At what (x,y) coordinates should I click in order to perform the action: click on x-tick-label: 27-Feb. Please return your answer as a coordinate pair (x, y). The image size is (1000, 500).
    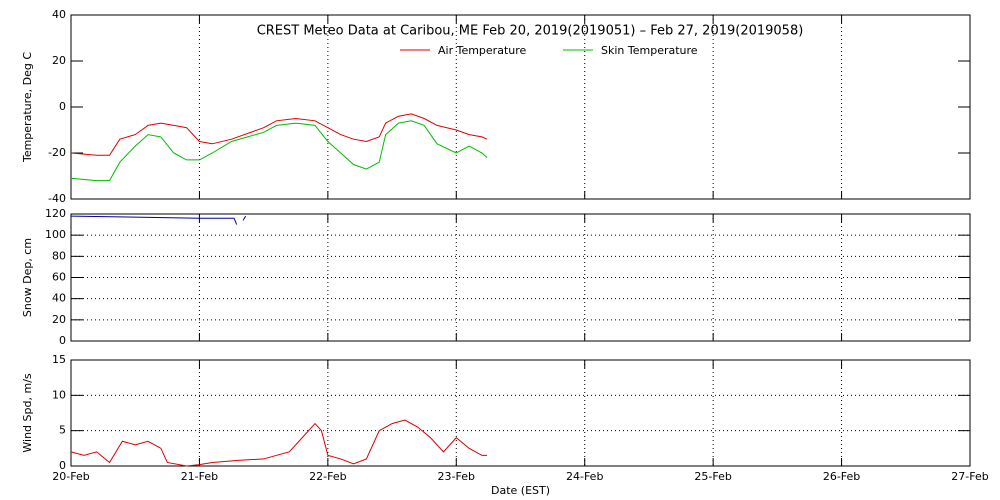
    Looking at the image, I should click on (969, 476).